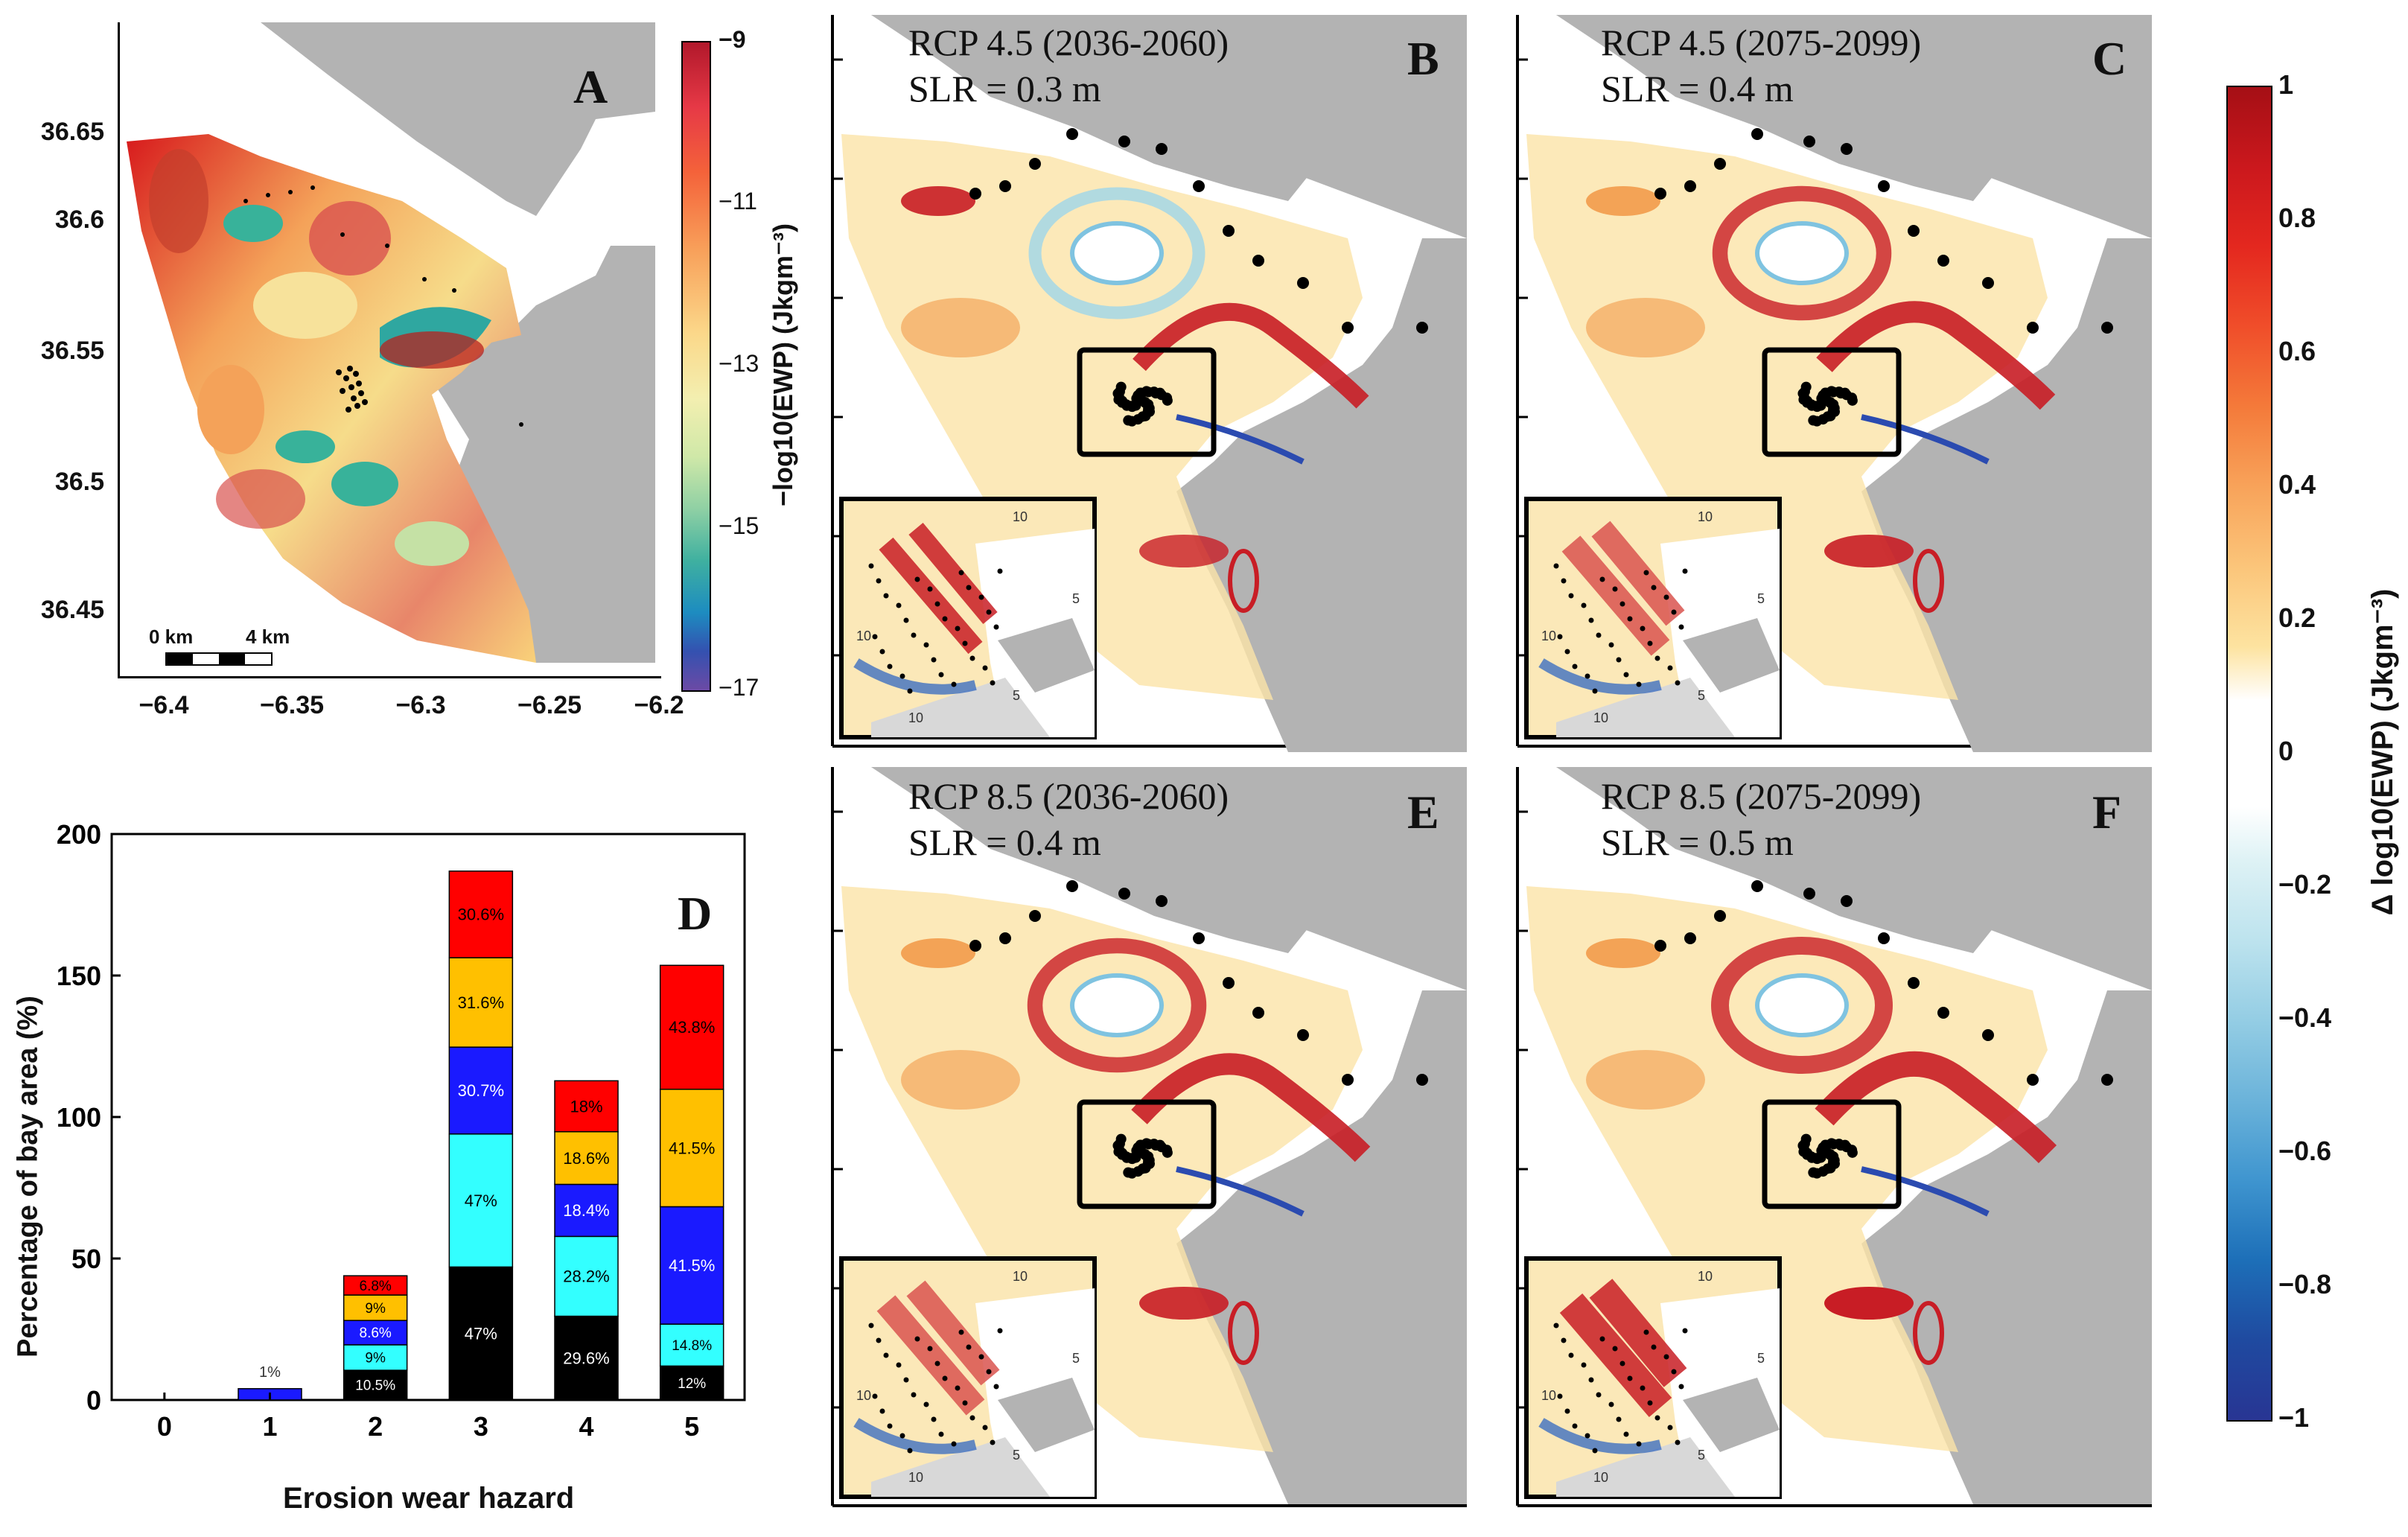  I want to click on delta-colorbar-ticks: 1 0.8 0.6 0.4 0.2 0 −0.2 −0.4 −0.6 −0.8 −1, so click(2323, 751).